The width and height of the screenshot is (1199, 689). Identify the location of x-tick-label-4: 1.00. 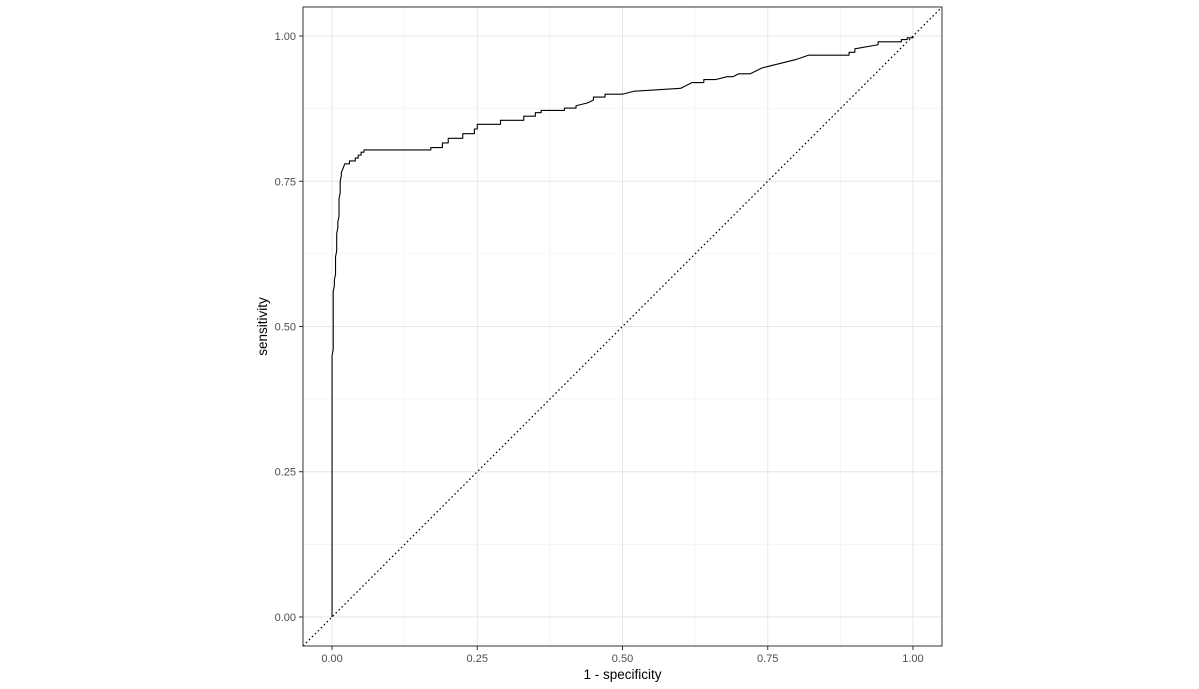
(912, 659).